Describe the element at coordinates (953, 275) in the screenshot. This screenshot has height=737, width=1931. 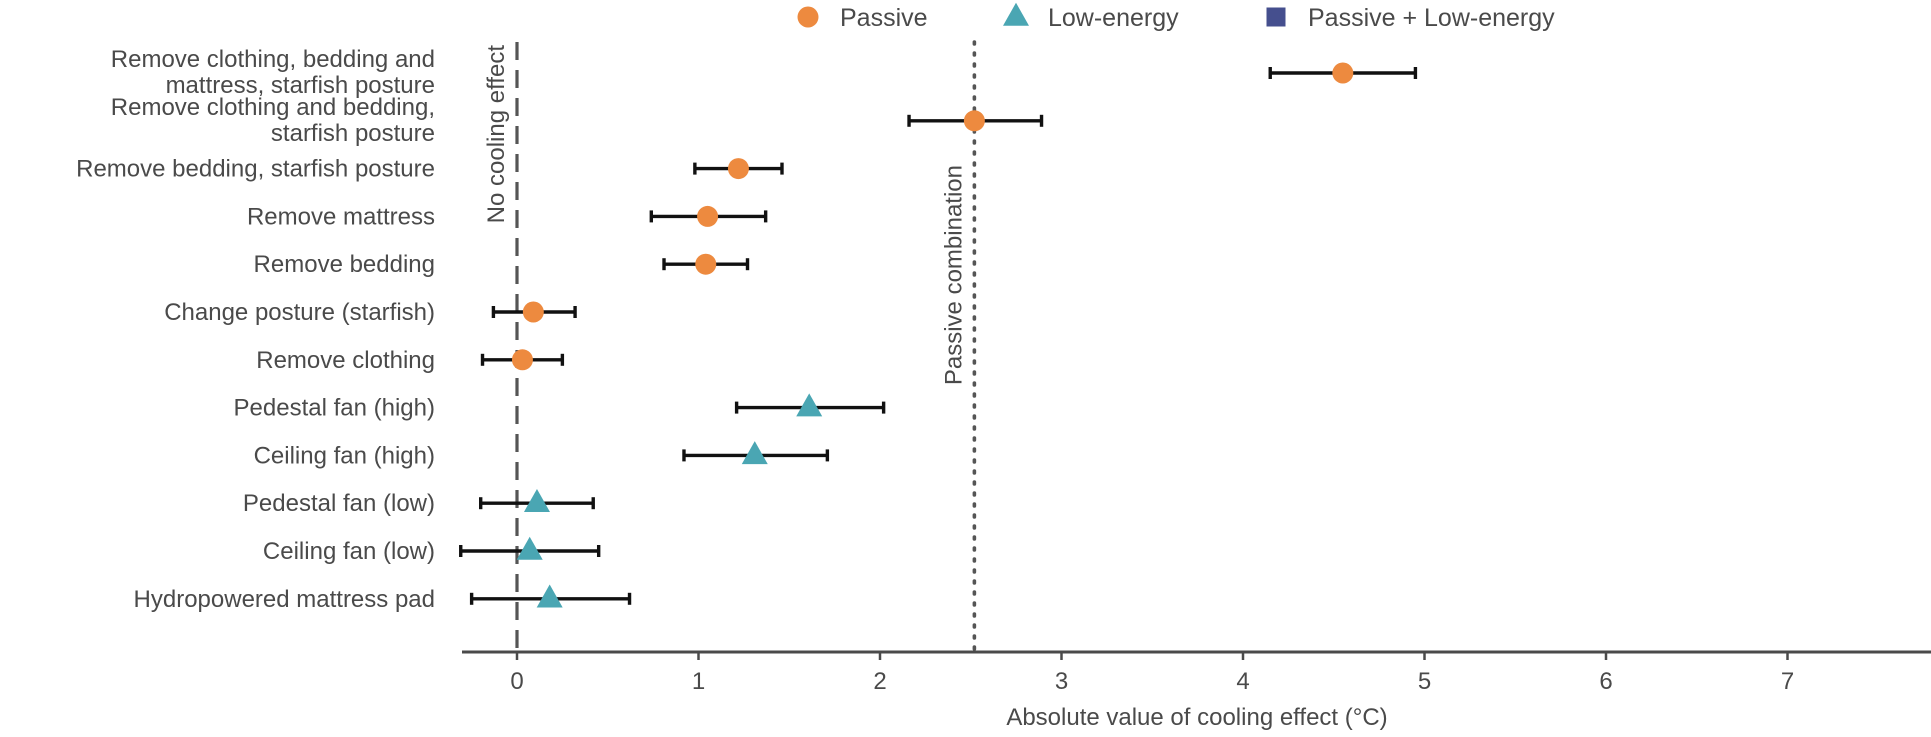
I see `reference-line-label: Passive combination` at that location.